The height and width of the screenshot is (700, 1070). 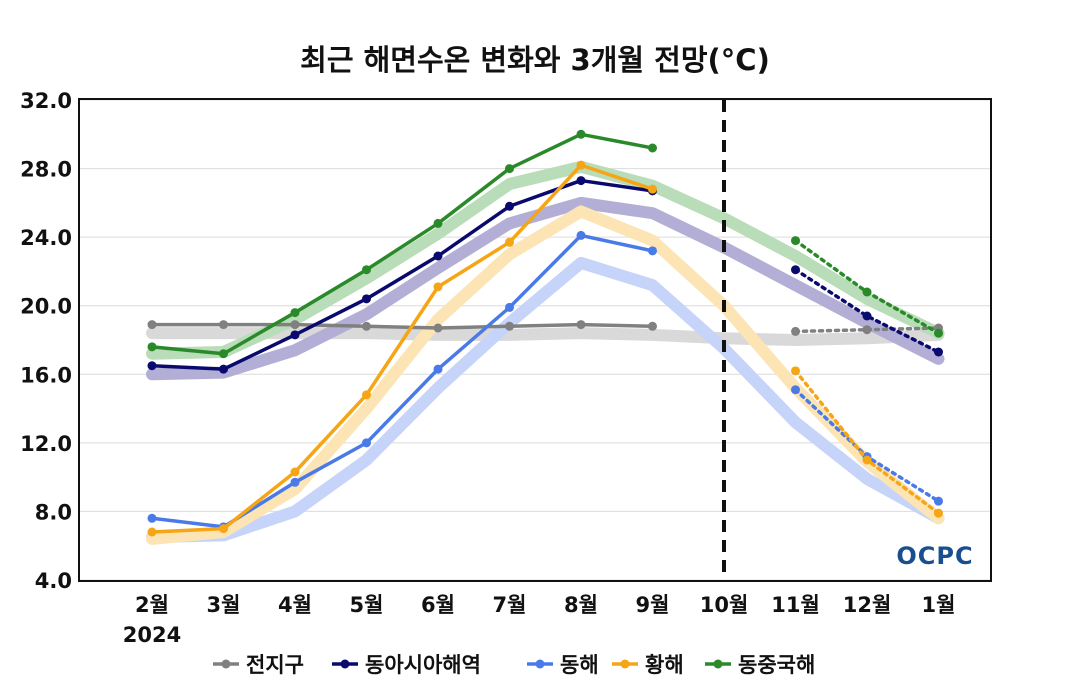 I want to click on x-tick-label: 9월, so click(x=653, y=605).